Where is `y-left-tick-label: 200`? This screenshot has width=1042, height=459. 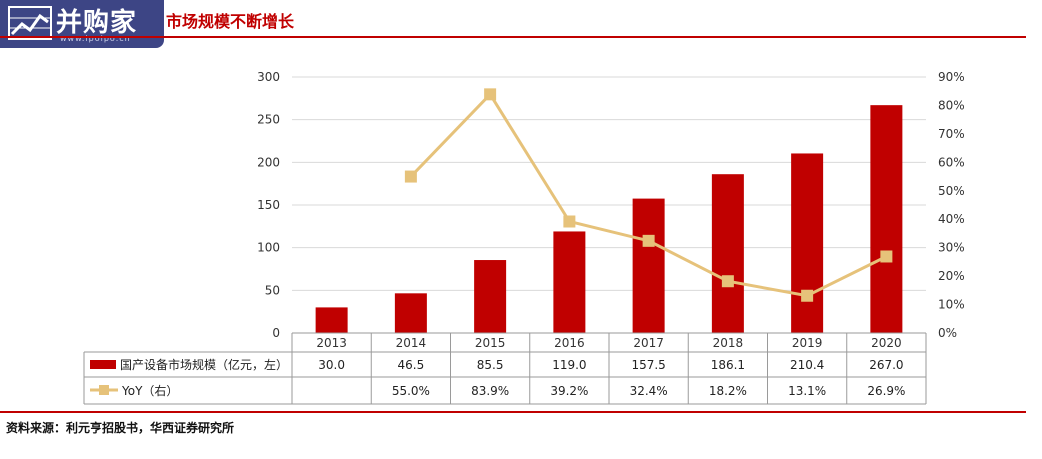 y-left-tick-label: 200 is located at coordinates (268, 162).